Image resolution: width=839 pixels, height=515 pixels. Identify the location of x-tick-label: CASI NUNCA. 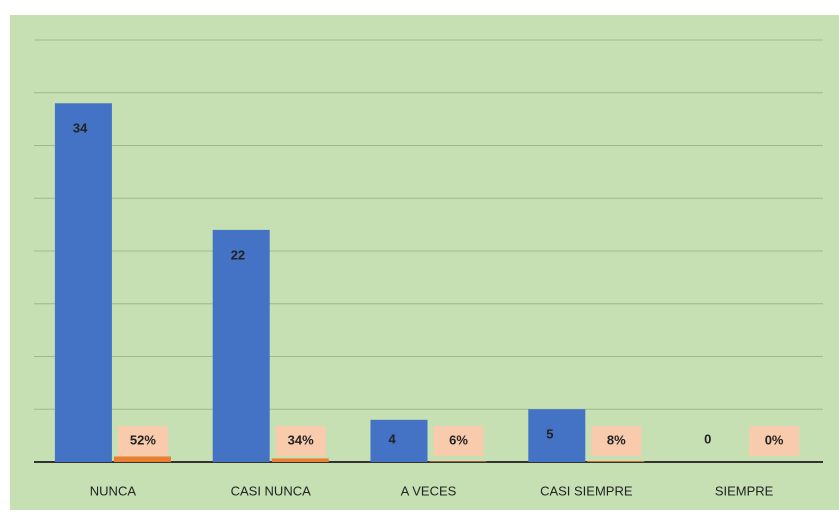
(271, 490).